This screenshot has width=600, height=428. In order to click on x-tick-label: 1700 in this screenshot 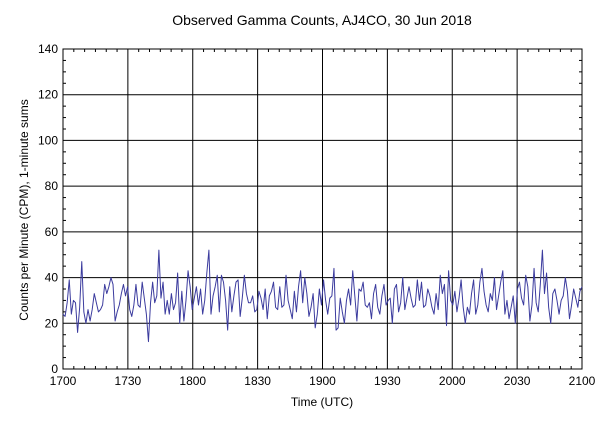, I will do `click(63, 381)`.